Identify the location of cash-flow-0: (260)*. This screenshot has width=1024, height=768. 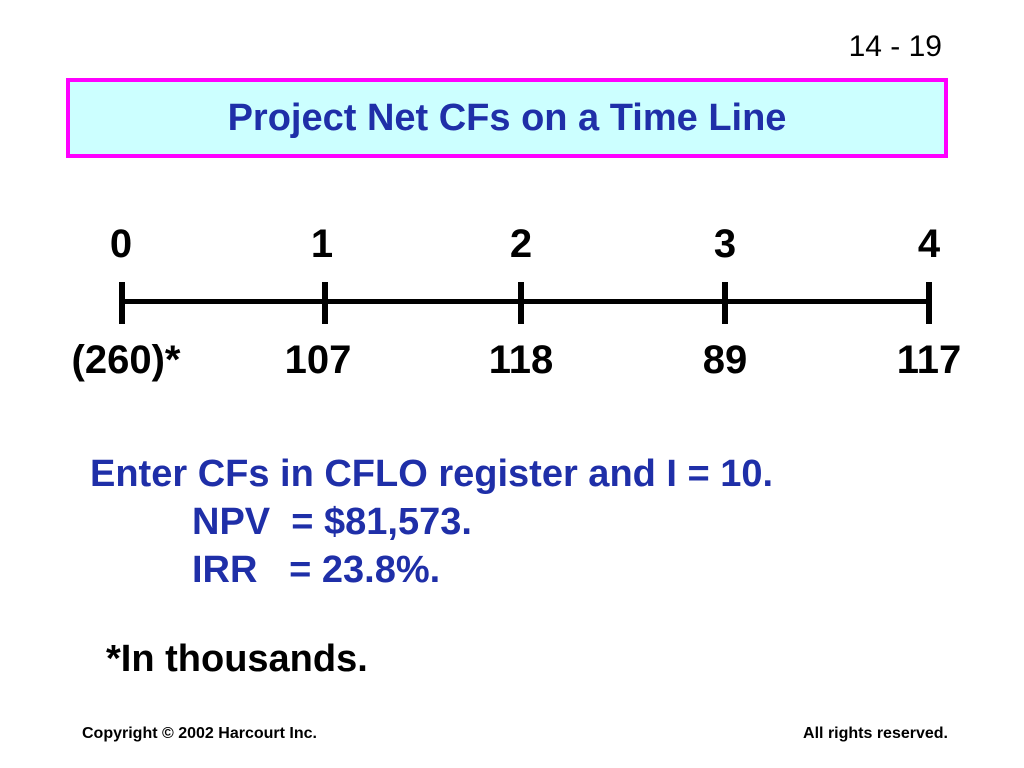
(126, 360).